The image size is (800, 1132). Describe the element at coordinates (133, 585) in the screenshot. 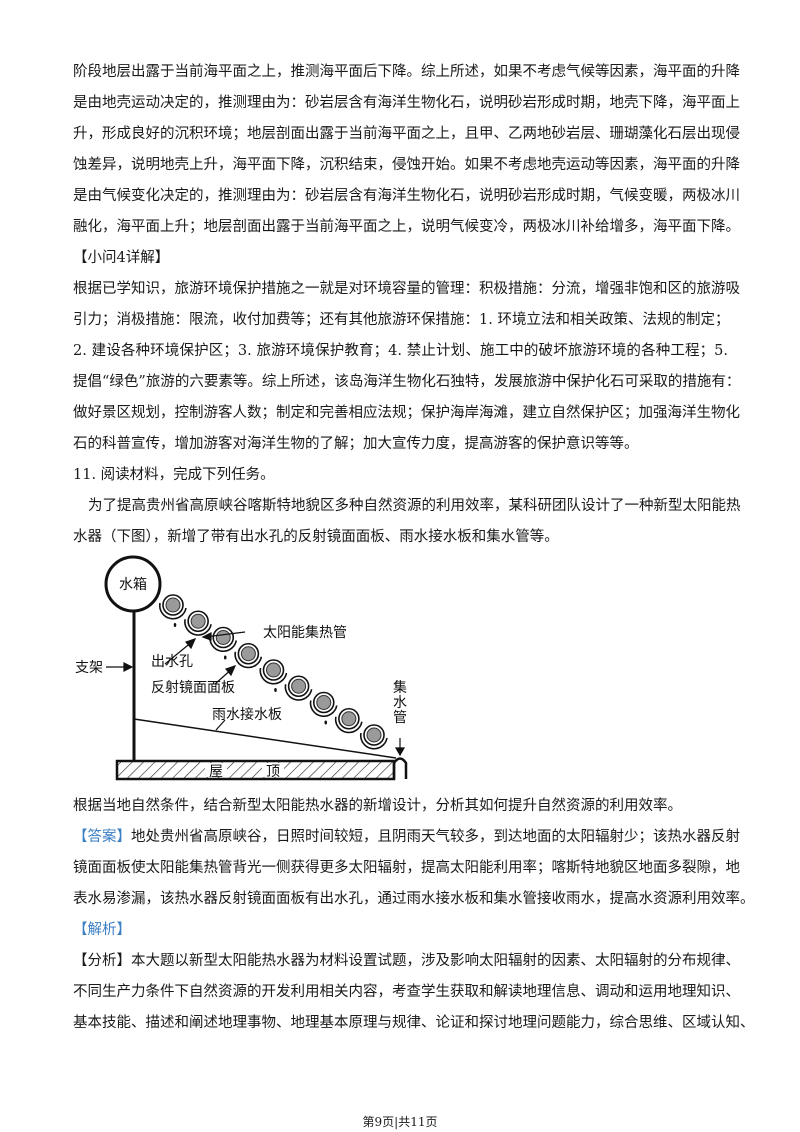

I see `tank-label: 水箱` at that location.